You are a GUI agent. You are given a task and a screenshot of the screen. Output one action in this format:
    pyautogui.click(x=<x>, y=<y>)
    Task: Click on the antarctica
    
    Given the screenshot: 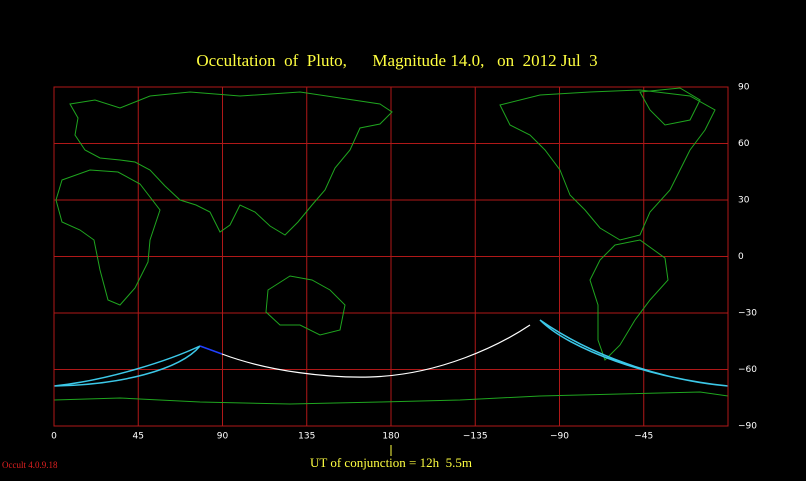 What is the action you would take?
    pyautogui.click(x=391, y=398)
    